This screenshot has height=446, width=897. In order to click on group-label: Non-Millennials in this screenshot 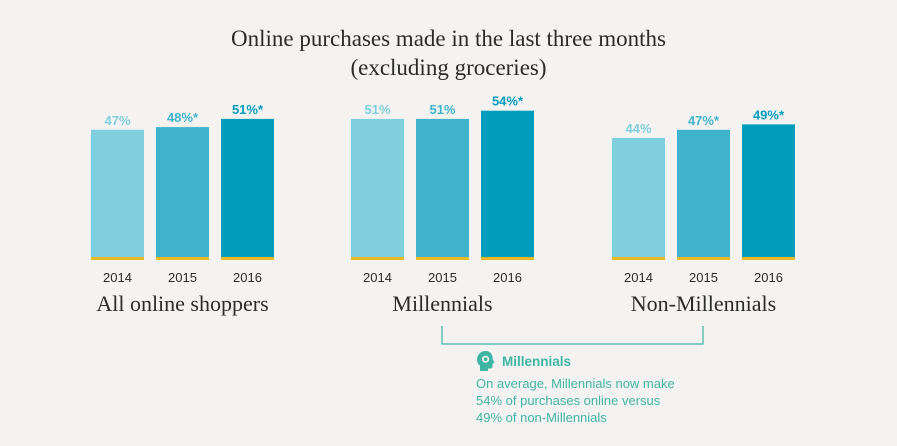, I will do `click(703, 303)`.